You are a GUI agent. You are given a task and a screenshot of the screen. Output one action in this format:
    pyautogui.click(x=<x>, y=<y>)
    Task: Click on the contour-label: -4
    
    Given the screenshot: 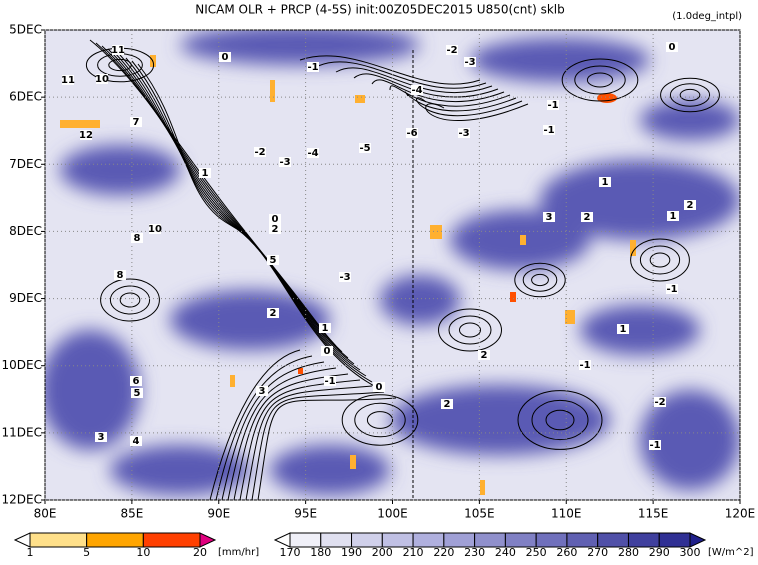 What is the action you would take?
    pyautogui.click(x=312, y=153)
    